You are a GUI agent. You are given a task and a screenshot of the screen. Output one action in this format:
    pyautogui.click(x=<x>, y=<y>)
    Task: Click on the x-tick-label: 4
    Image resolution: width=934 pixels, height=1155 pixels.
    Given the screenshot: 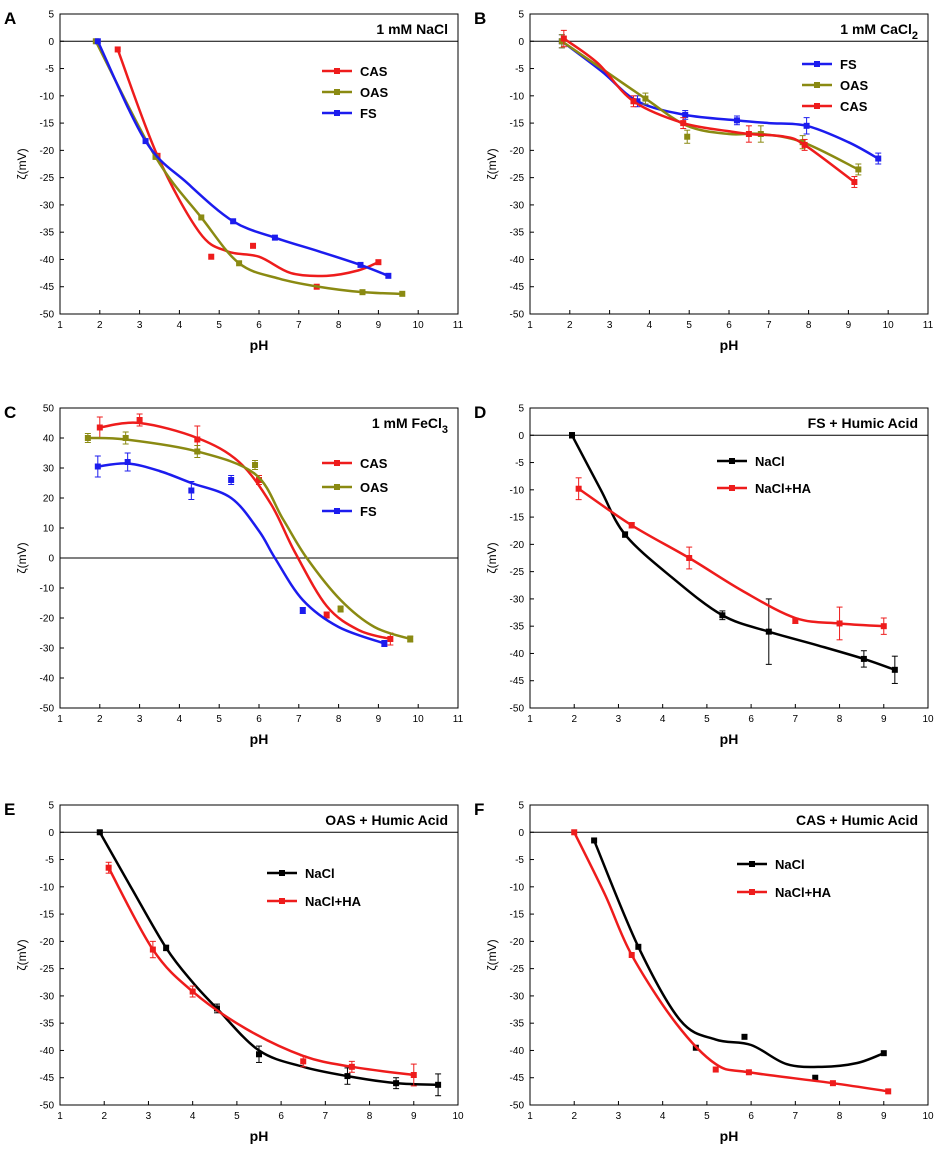 What is the action you would take?
    pyautogui.click(x=193, y=1116)
    